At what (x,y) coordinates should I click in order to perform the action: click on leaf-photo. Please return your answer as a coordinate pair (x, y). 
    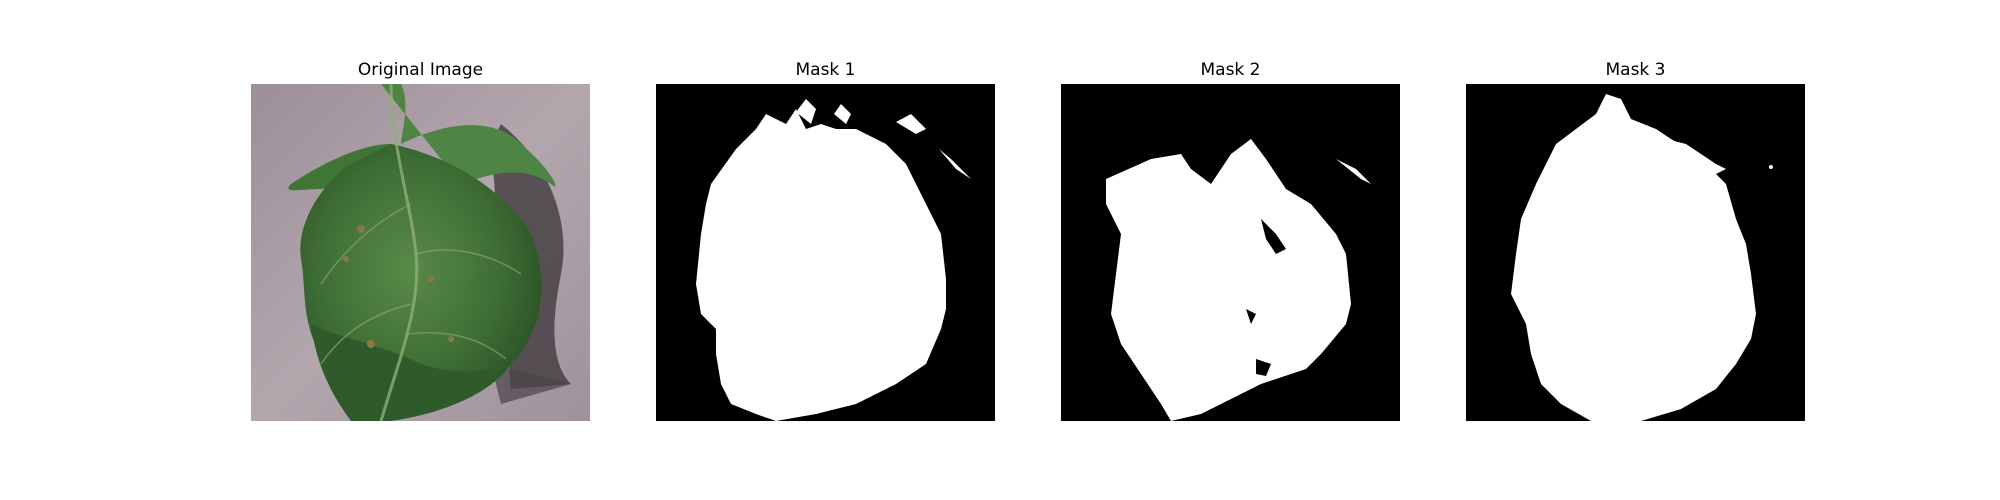
    Looking at the image, I should click on (420, 252).